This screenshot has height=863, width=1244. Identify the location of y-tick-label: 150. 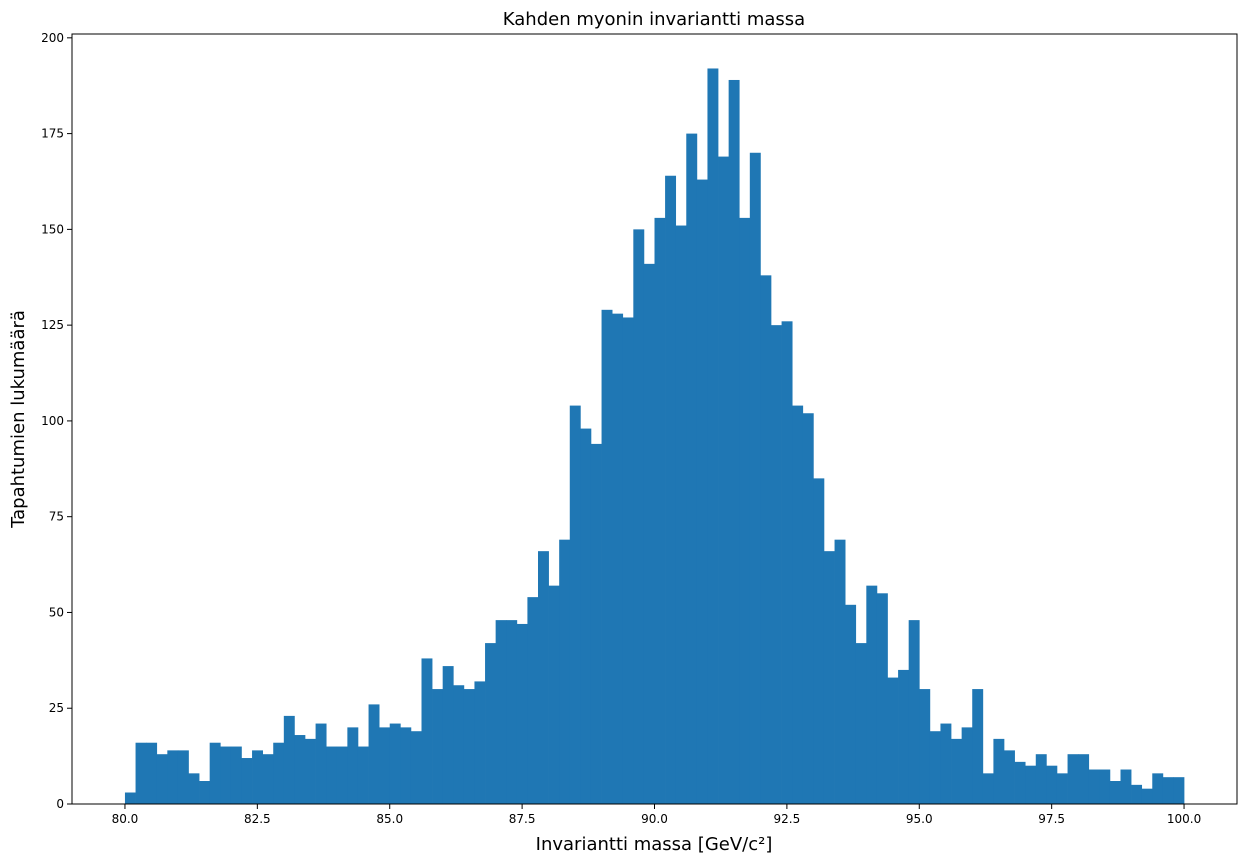
(52, 229).